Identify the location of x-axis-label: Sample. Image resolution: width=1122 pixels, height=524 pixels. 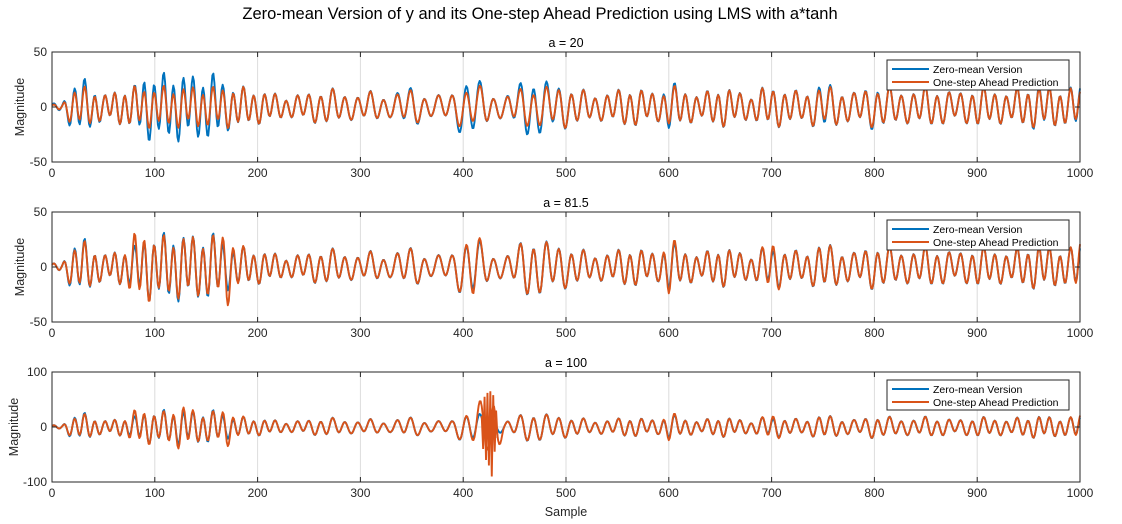
(566, 512).